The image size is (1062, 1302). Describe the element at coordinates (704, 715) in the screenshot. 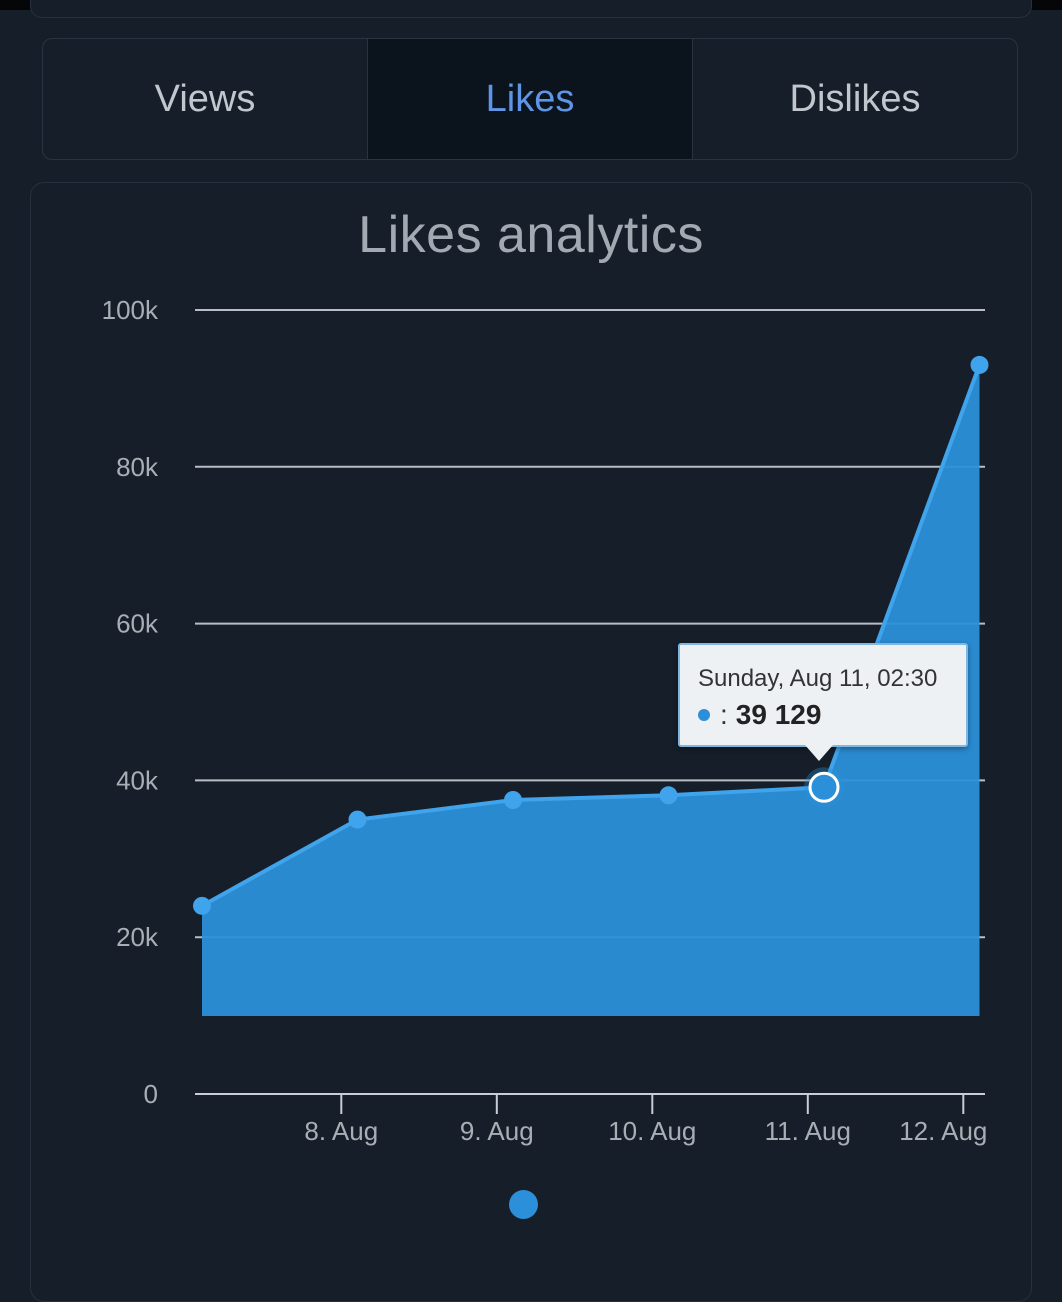

I see `tooltip-series-dot-icon` at that location.